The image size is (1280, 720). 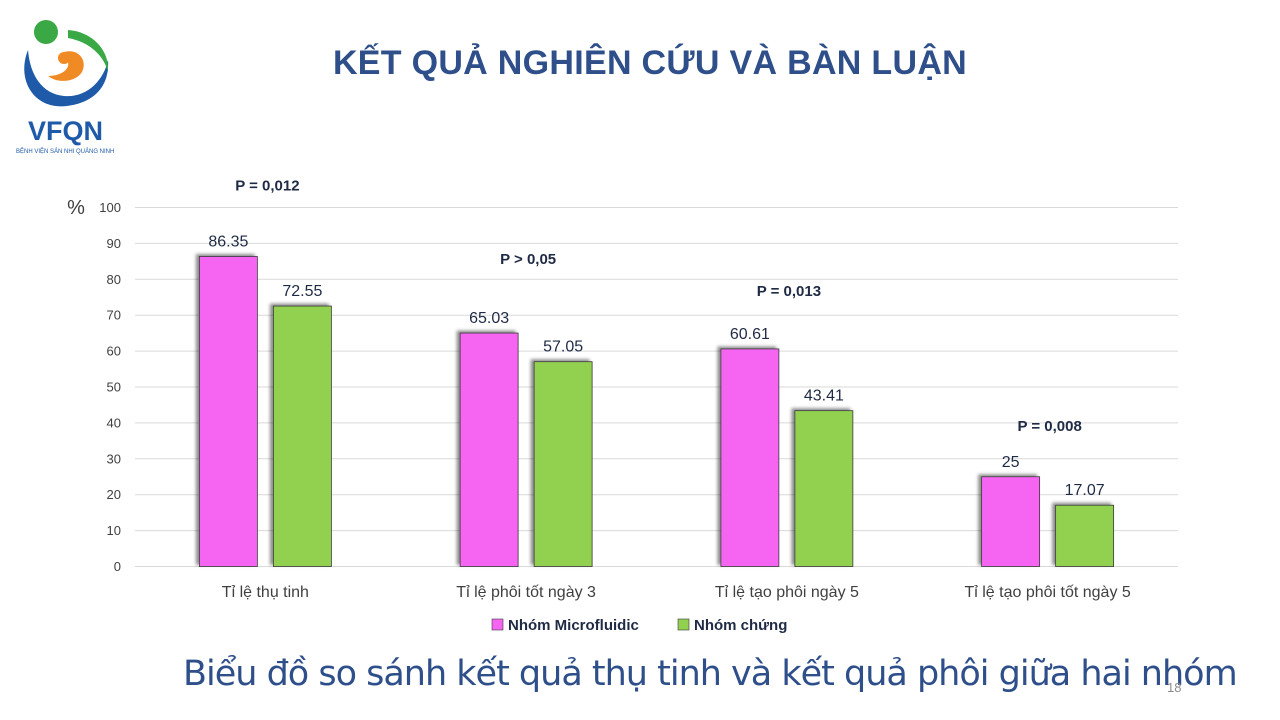 What do you see at coordinates (740, 625) in the screenshot?
I see `legend-label: Nhóm chứng` at bounding box center [740, 625].